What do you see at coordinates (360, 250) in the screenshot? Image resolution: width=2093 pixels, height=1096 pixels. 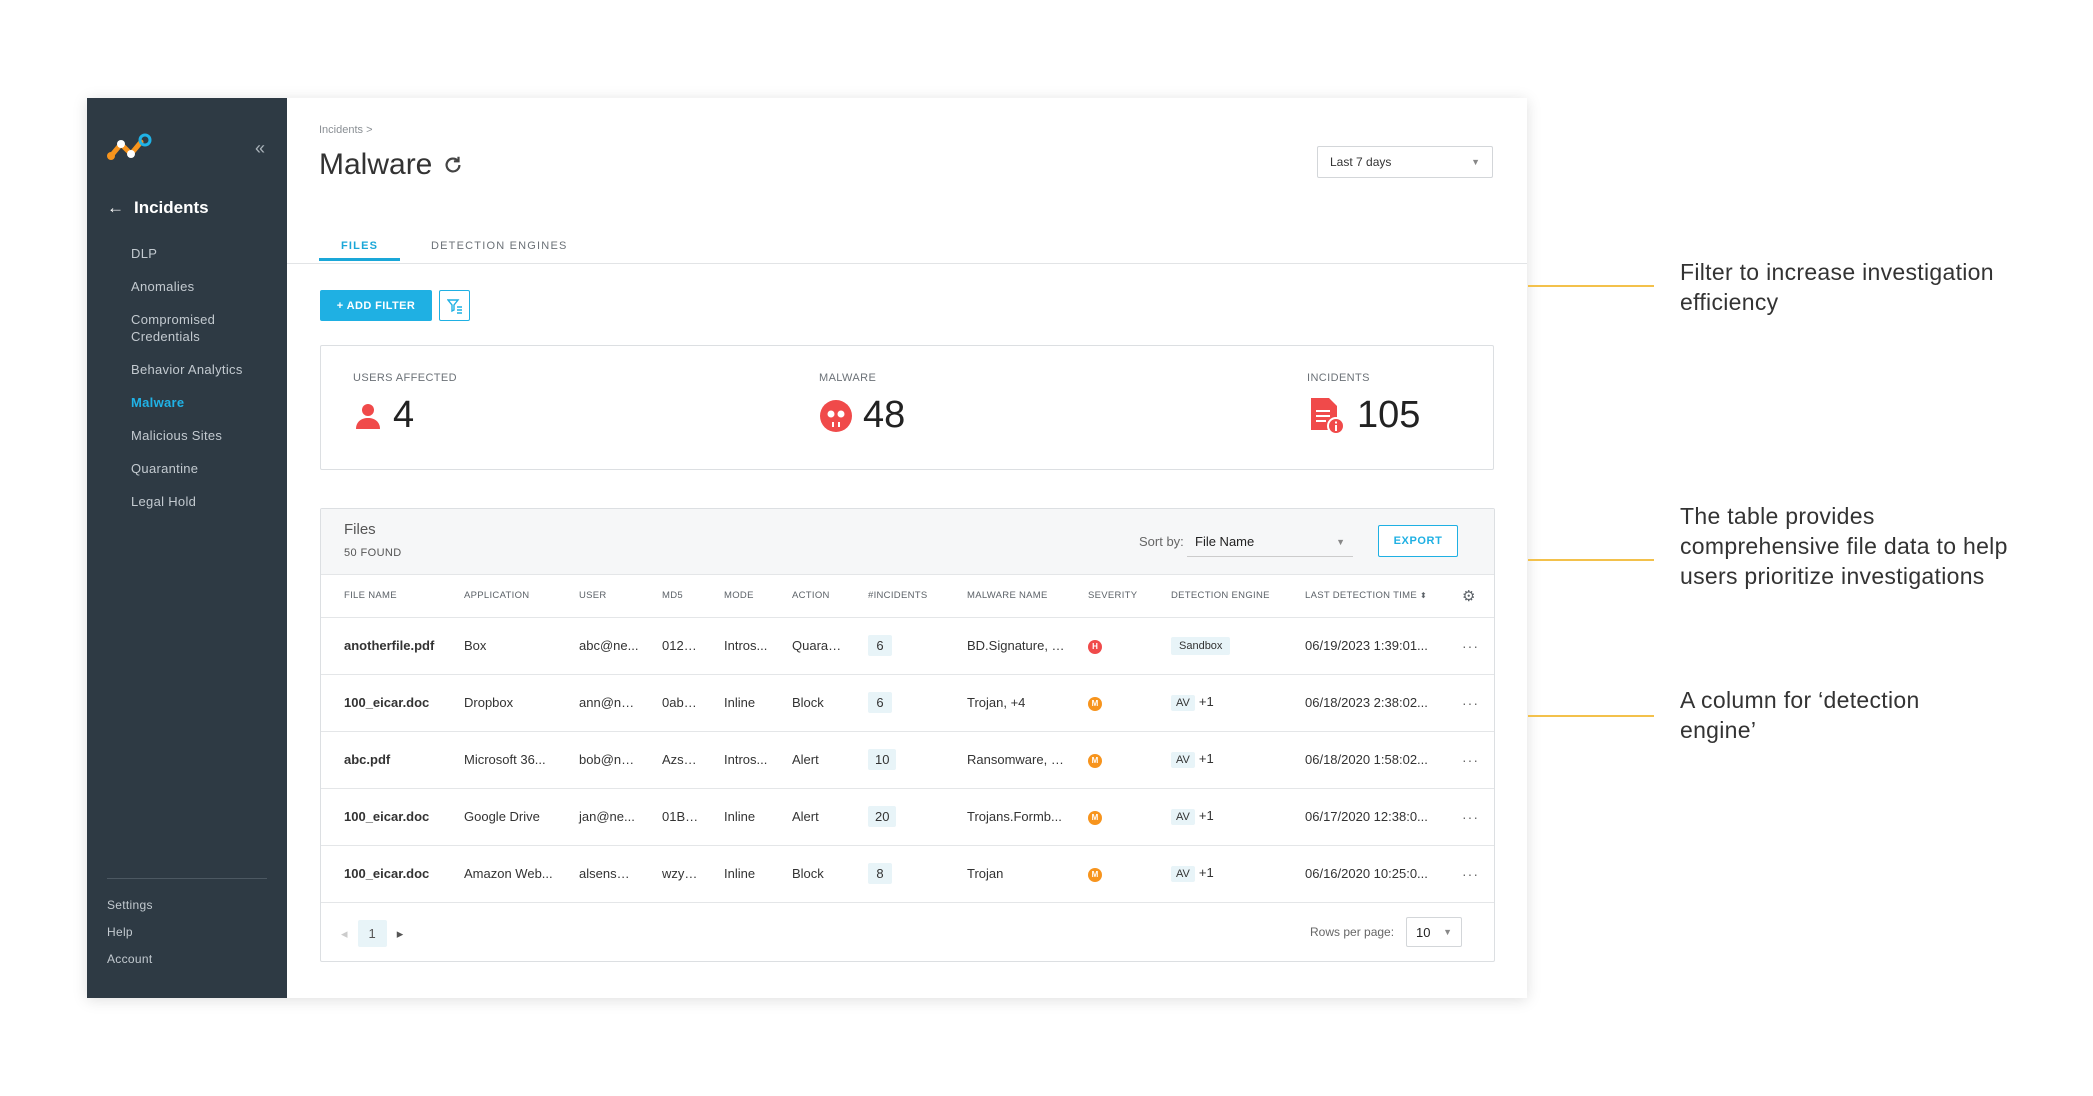 I see `tab-files: FILES` at bounding box center [360, 250].